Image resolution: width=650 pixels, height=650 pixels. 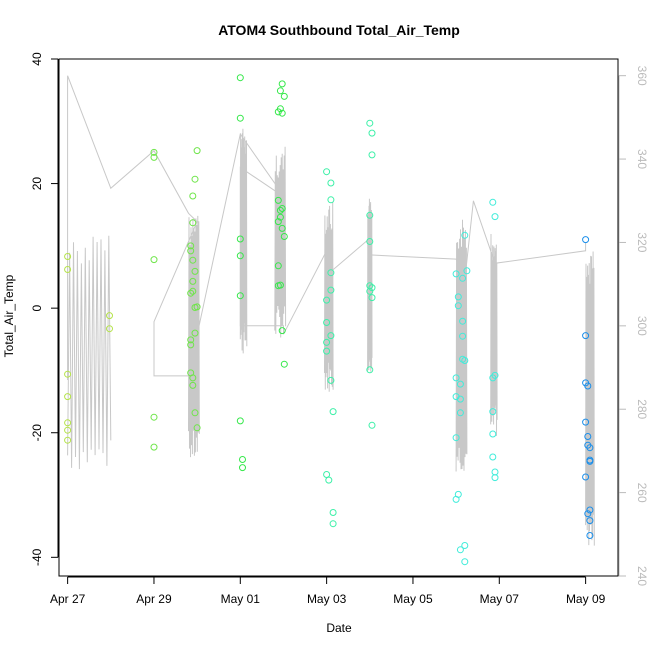 What do you see at coordinates (241, 599) in the screenshot?
I see `x-tick-label: May 01` at bounding box center [241, 599].